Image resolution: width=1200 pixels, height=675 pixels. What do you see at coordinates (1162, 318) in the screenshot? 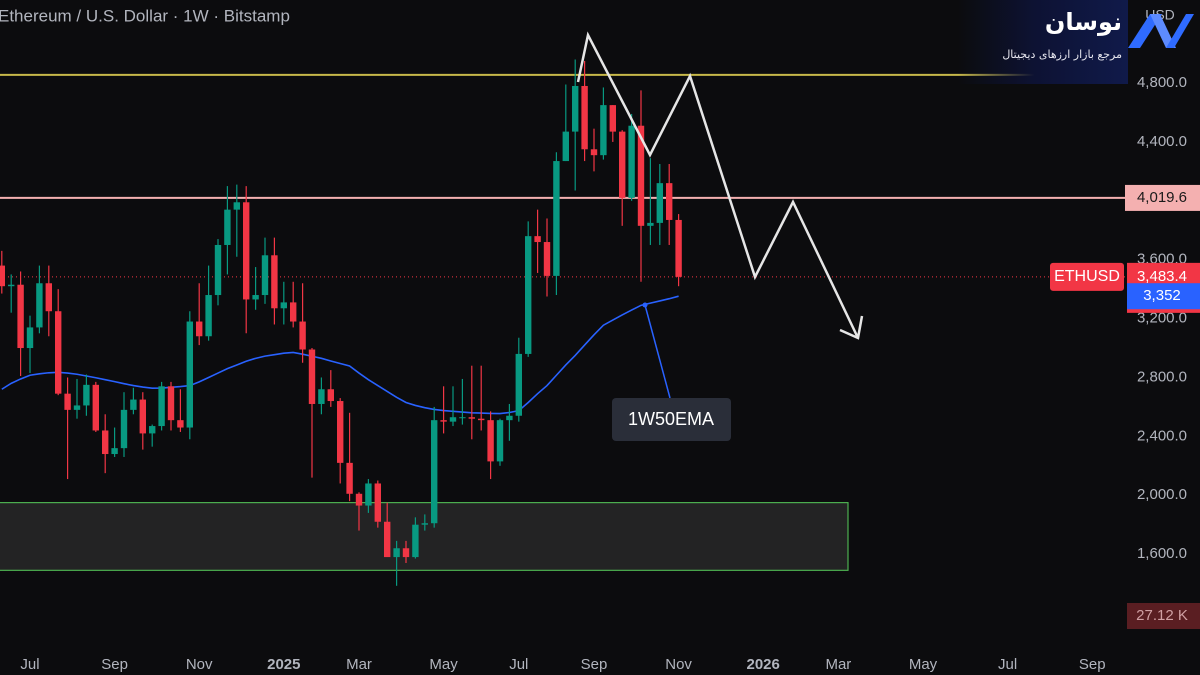
I see `y-tick-label: 3,200.0` at bounding box center [1162, 318].